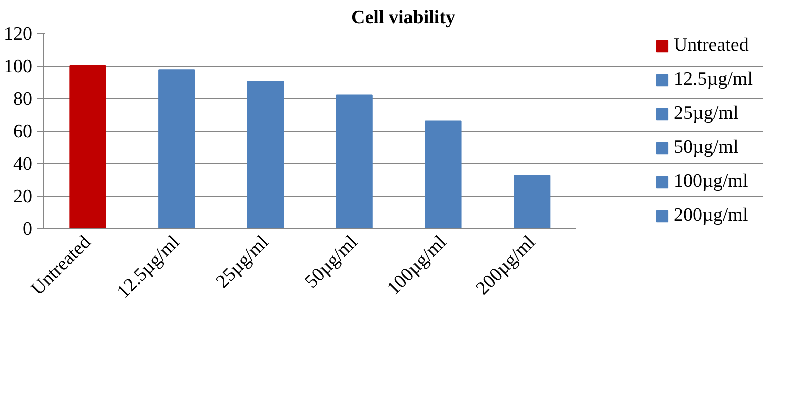  What do you see at coordinates (713, 79) in the screenshot?
I see `legend-label: 12.5µg/ml` at bounding box center [713, 79].